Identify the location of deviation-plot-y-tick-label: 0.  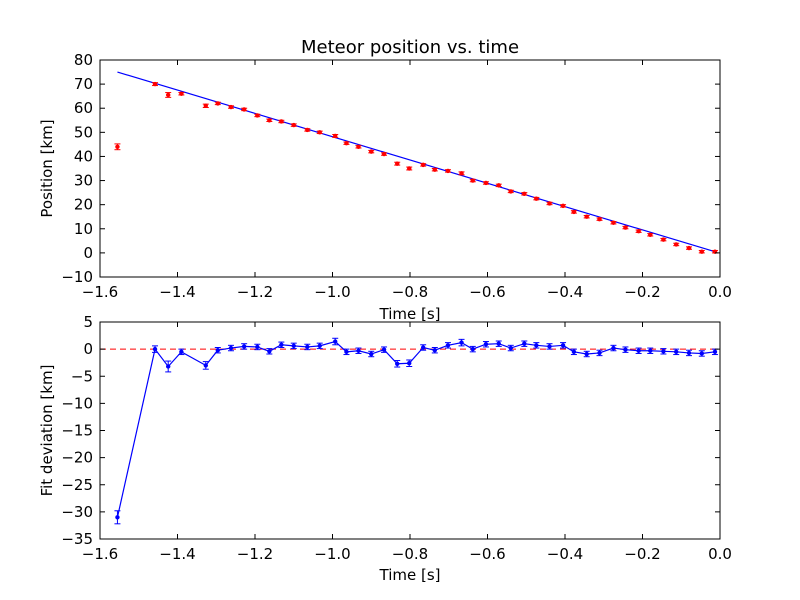
(88, 349).